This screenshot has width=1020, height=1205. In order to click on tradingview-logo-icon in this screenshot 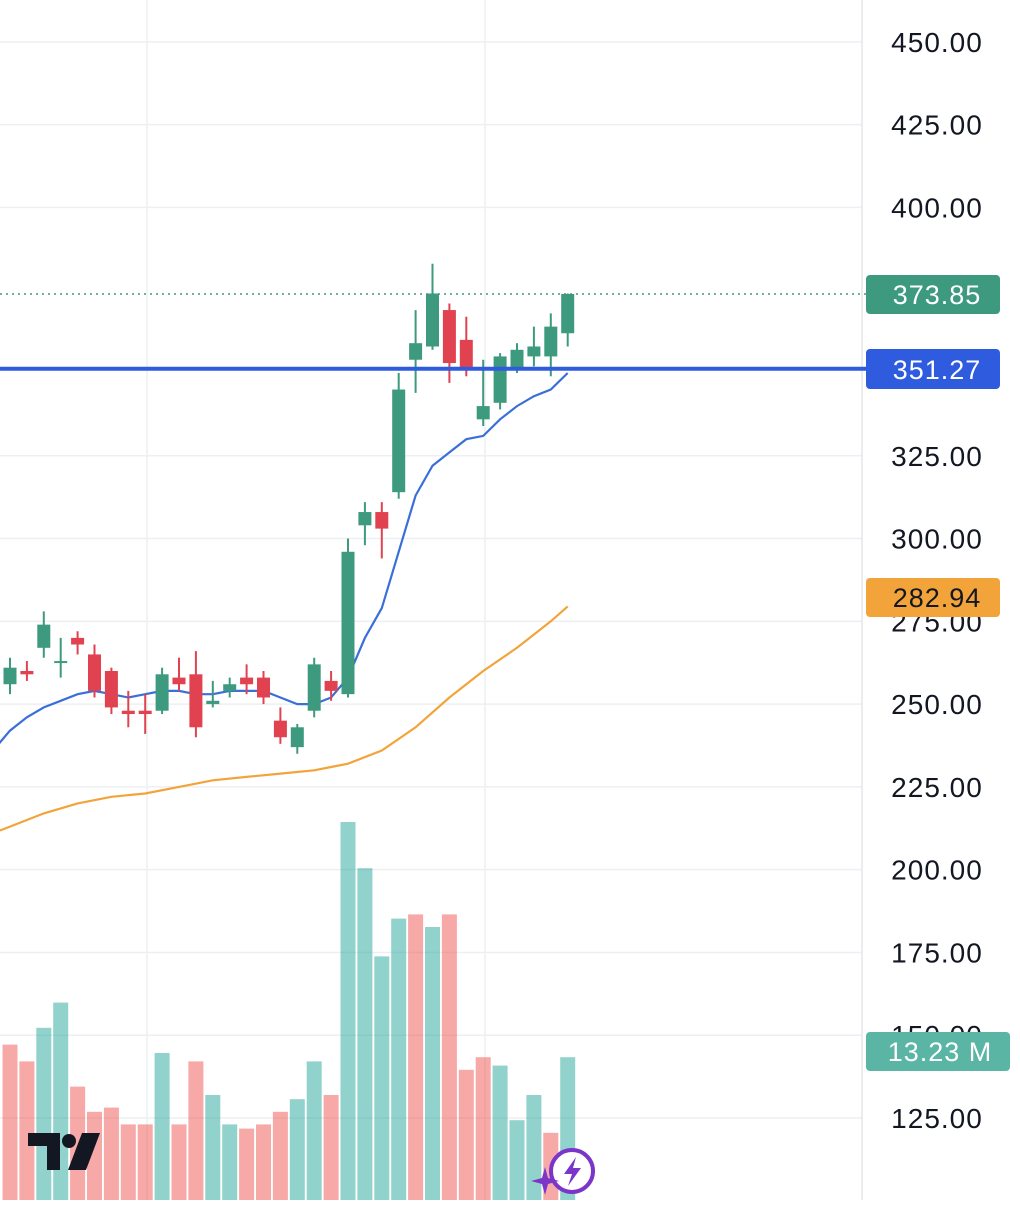, I will do `click(64, 1151)`.